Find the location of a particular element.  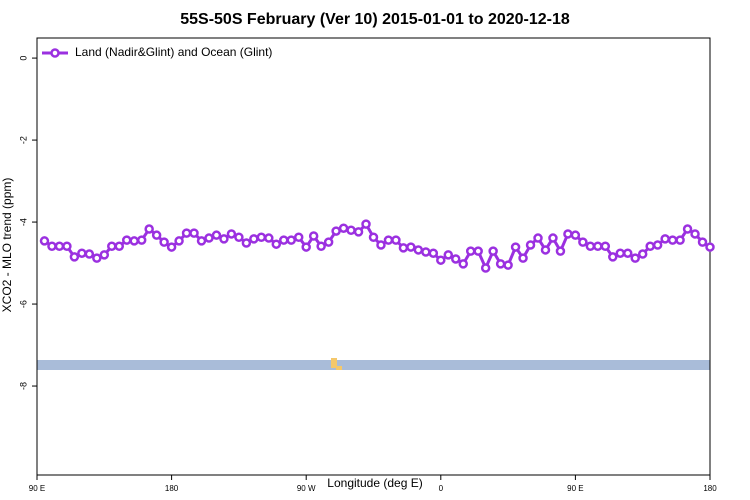

surface-band is located at coordinates (373, 365).